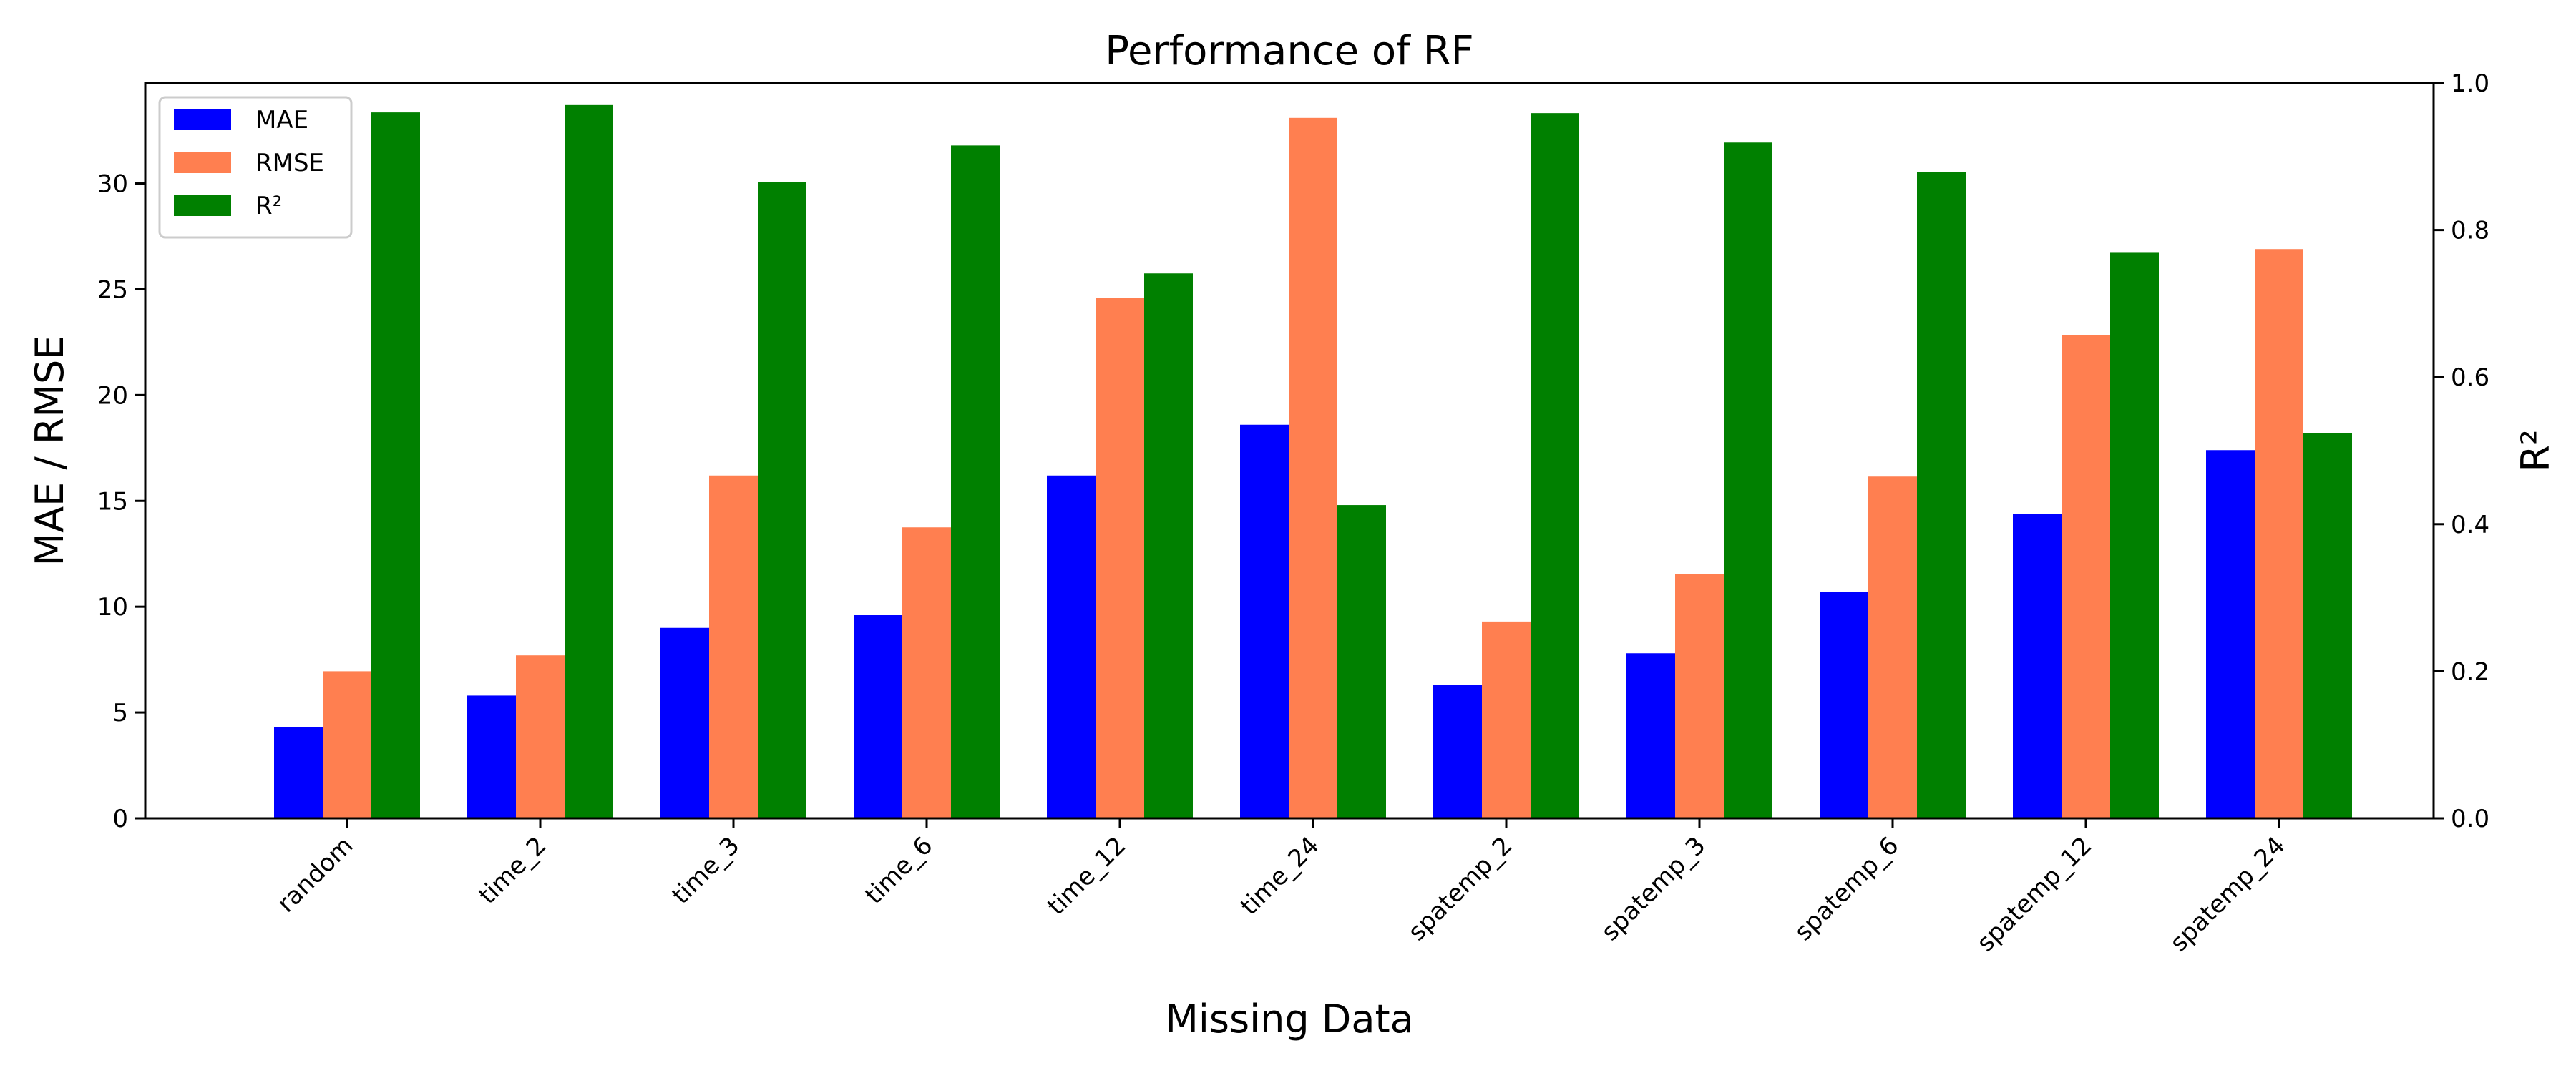 This screenshot has height=1073, width=2576. I want to click on y-tick-label: 10, so click(112, 607).